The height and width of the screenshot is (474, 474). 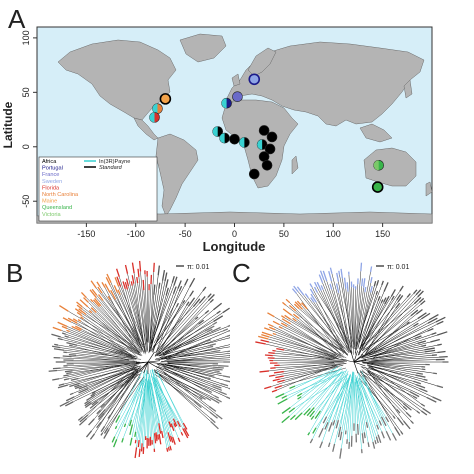 What do you see at coordinates (203, 48) in the screenshot?
I see `landmass-greenland` at bounding box center [203, 48].